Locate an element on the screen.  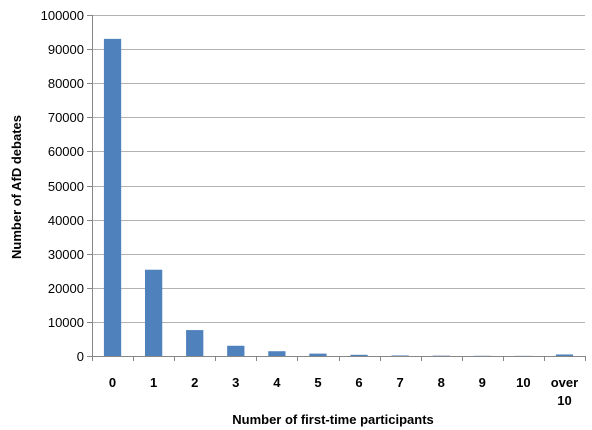
x-tick-label: 8 is located at coordinates (441, 382).